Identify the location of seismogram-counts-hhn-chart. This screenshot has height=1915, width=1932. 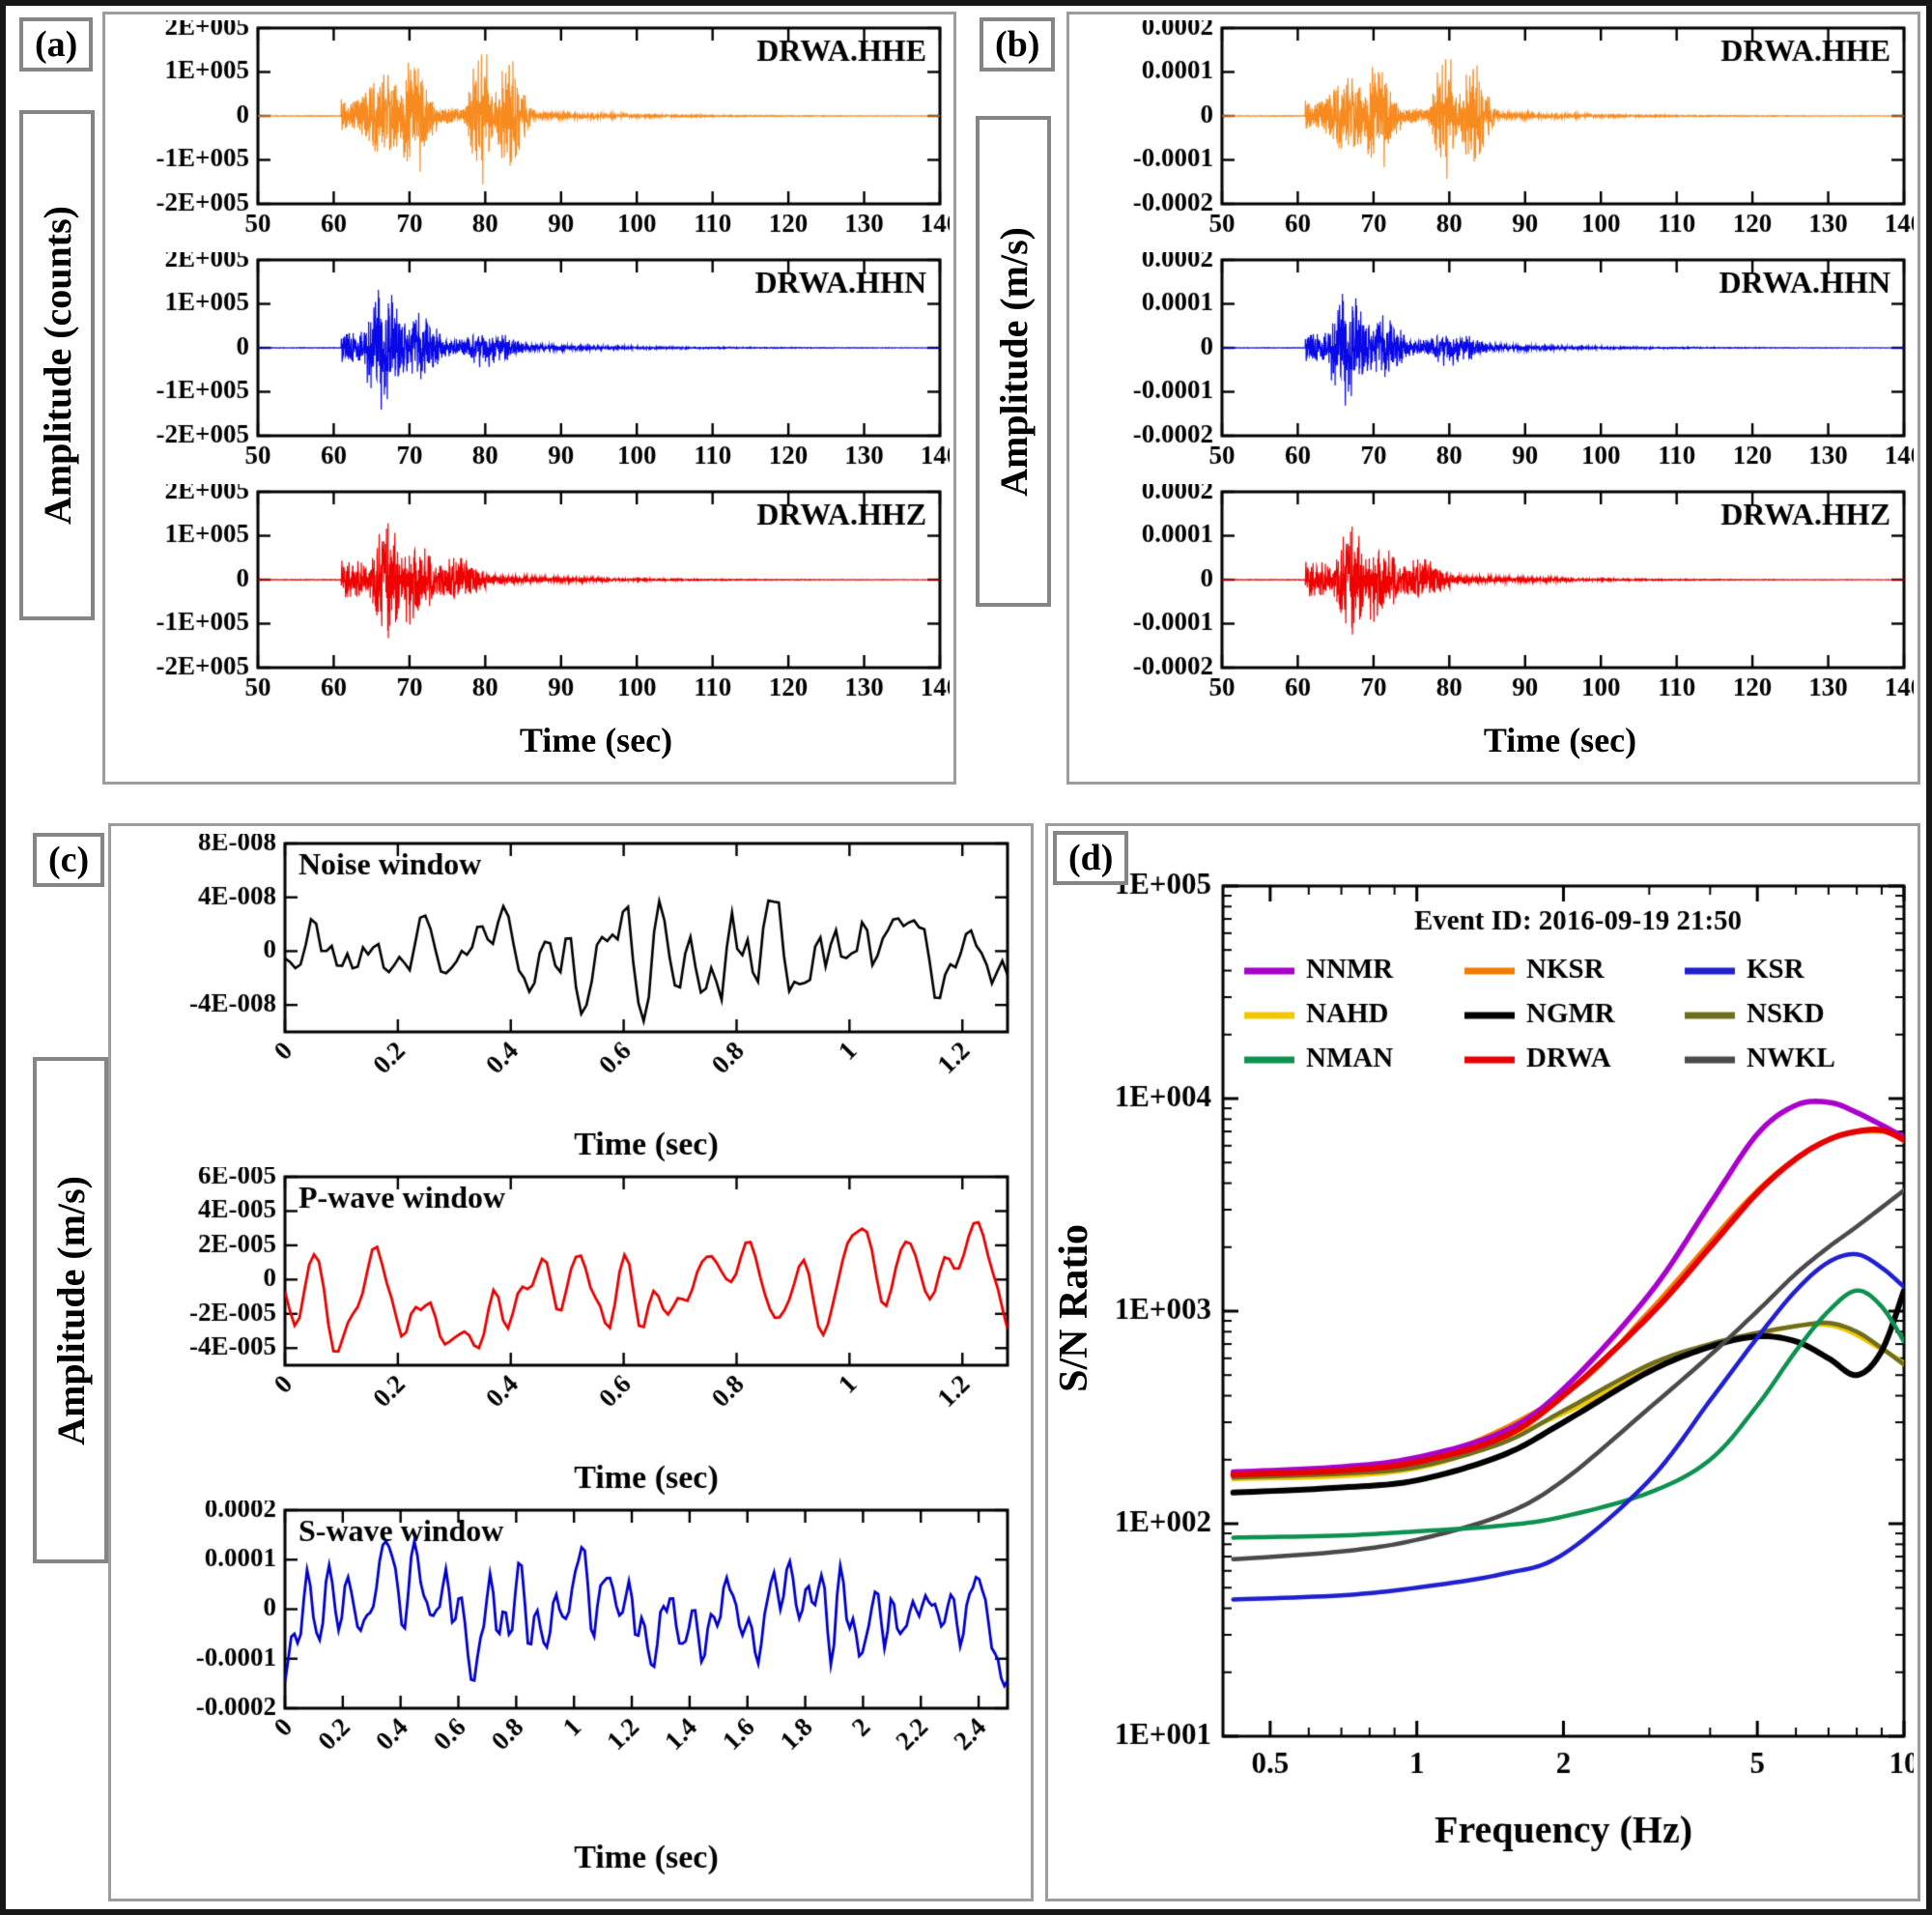
(531, 368).